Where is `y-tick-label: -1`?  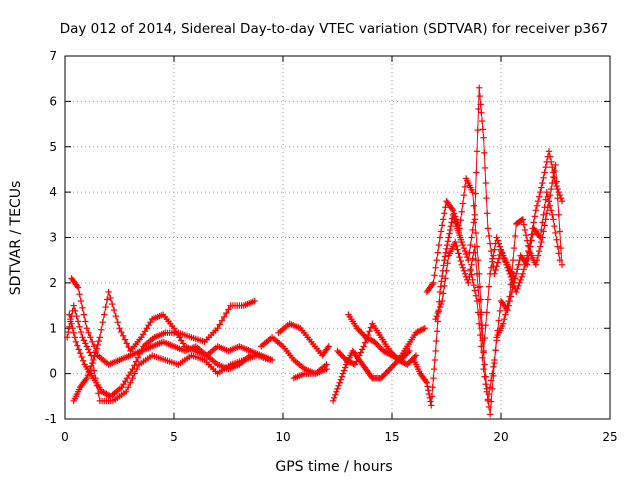
y-tick-label: -1 is located at coordinates (51, 419).